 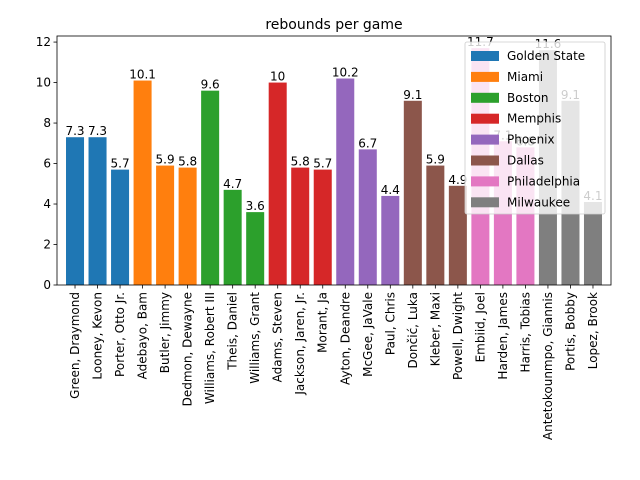 What do you see at coordinates (527, 98) in the screenshot?
I see `legend-entry: Boston` at bounding box center [527, 98].